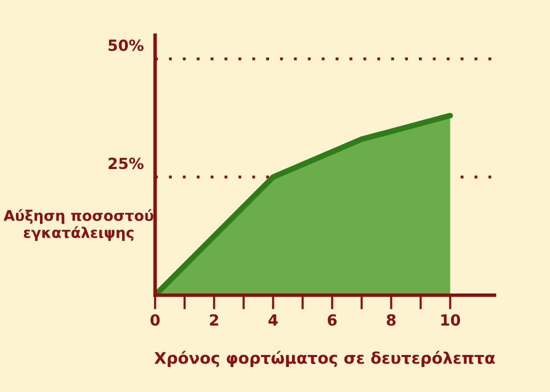 This screenshot has width=550, height=392. I want to click on x-tick-label: 8, so click(391, 320).